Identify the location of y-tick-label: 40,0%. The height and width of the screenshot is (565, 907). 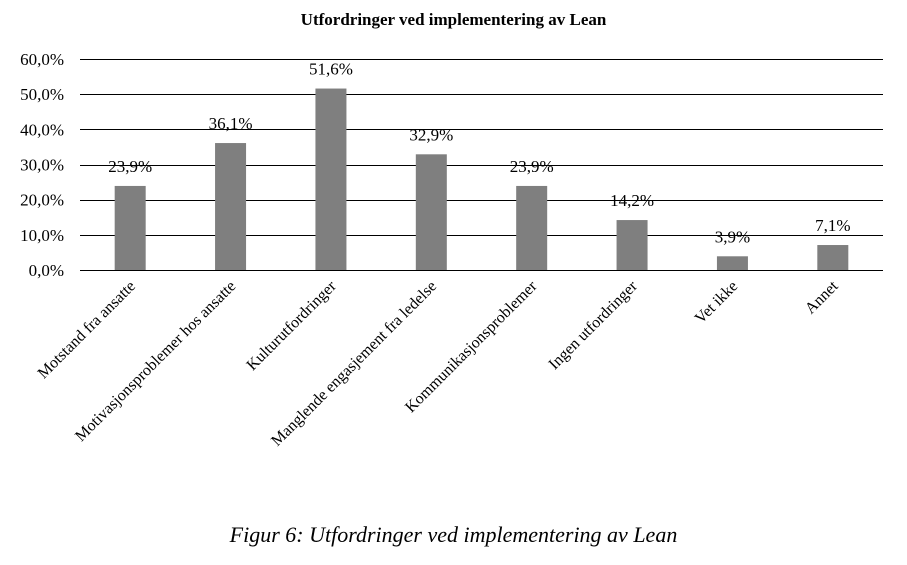
(42, 129).